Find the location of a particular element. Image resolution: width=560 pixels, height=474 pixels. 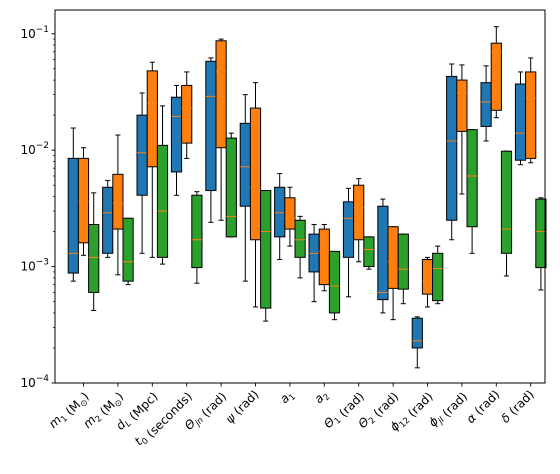

x-tick-label: a1 is located at coordinates (287, 397).